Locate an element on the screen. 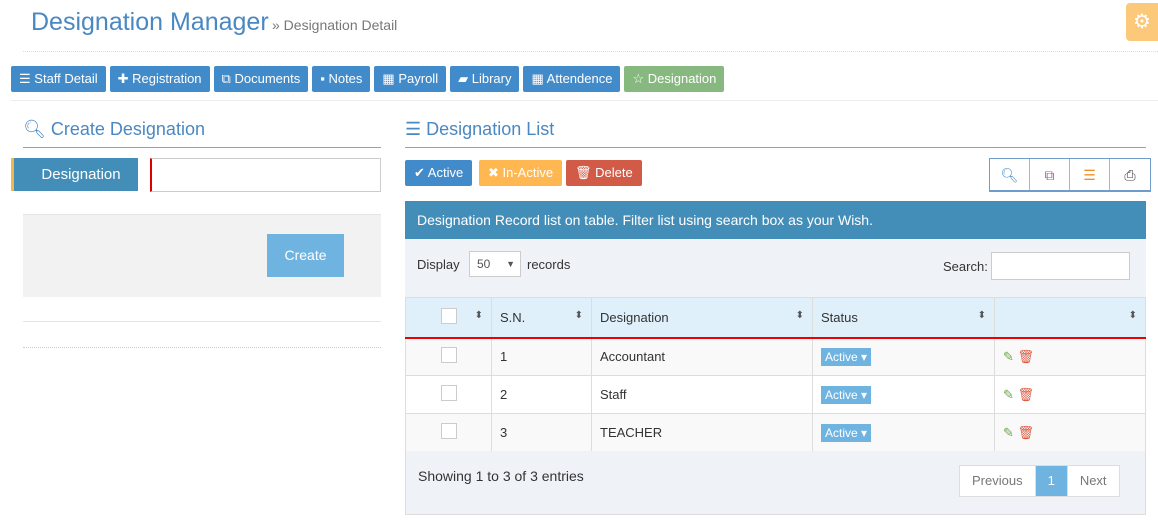 The height and width of the screenshot is (525, 1158). calculator-icon: ▦ is located at coordinates (388, 78).